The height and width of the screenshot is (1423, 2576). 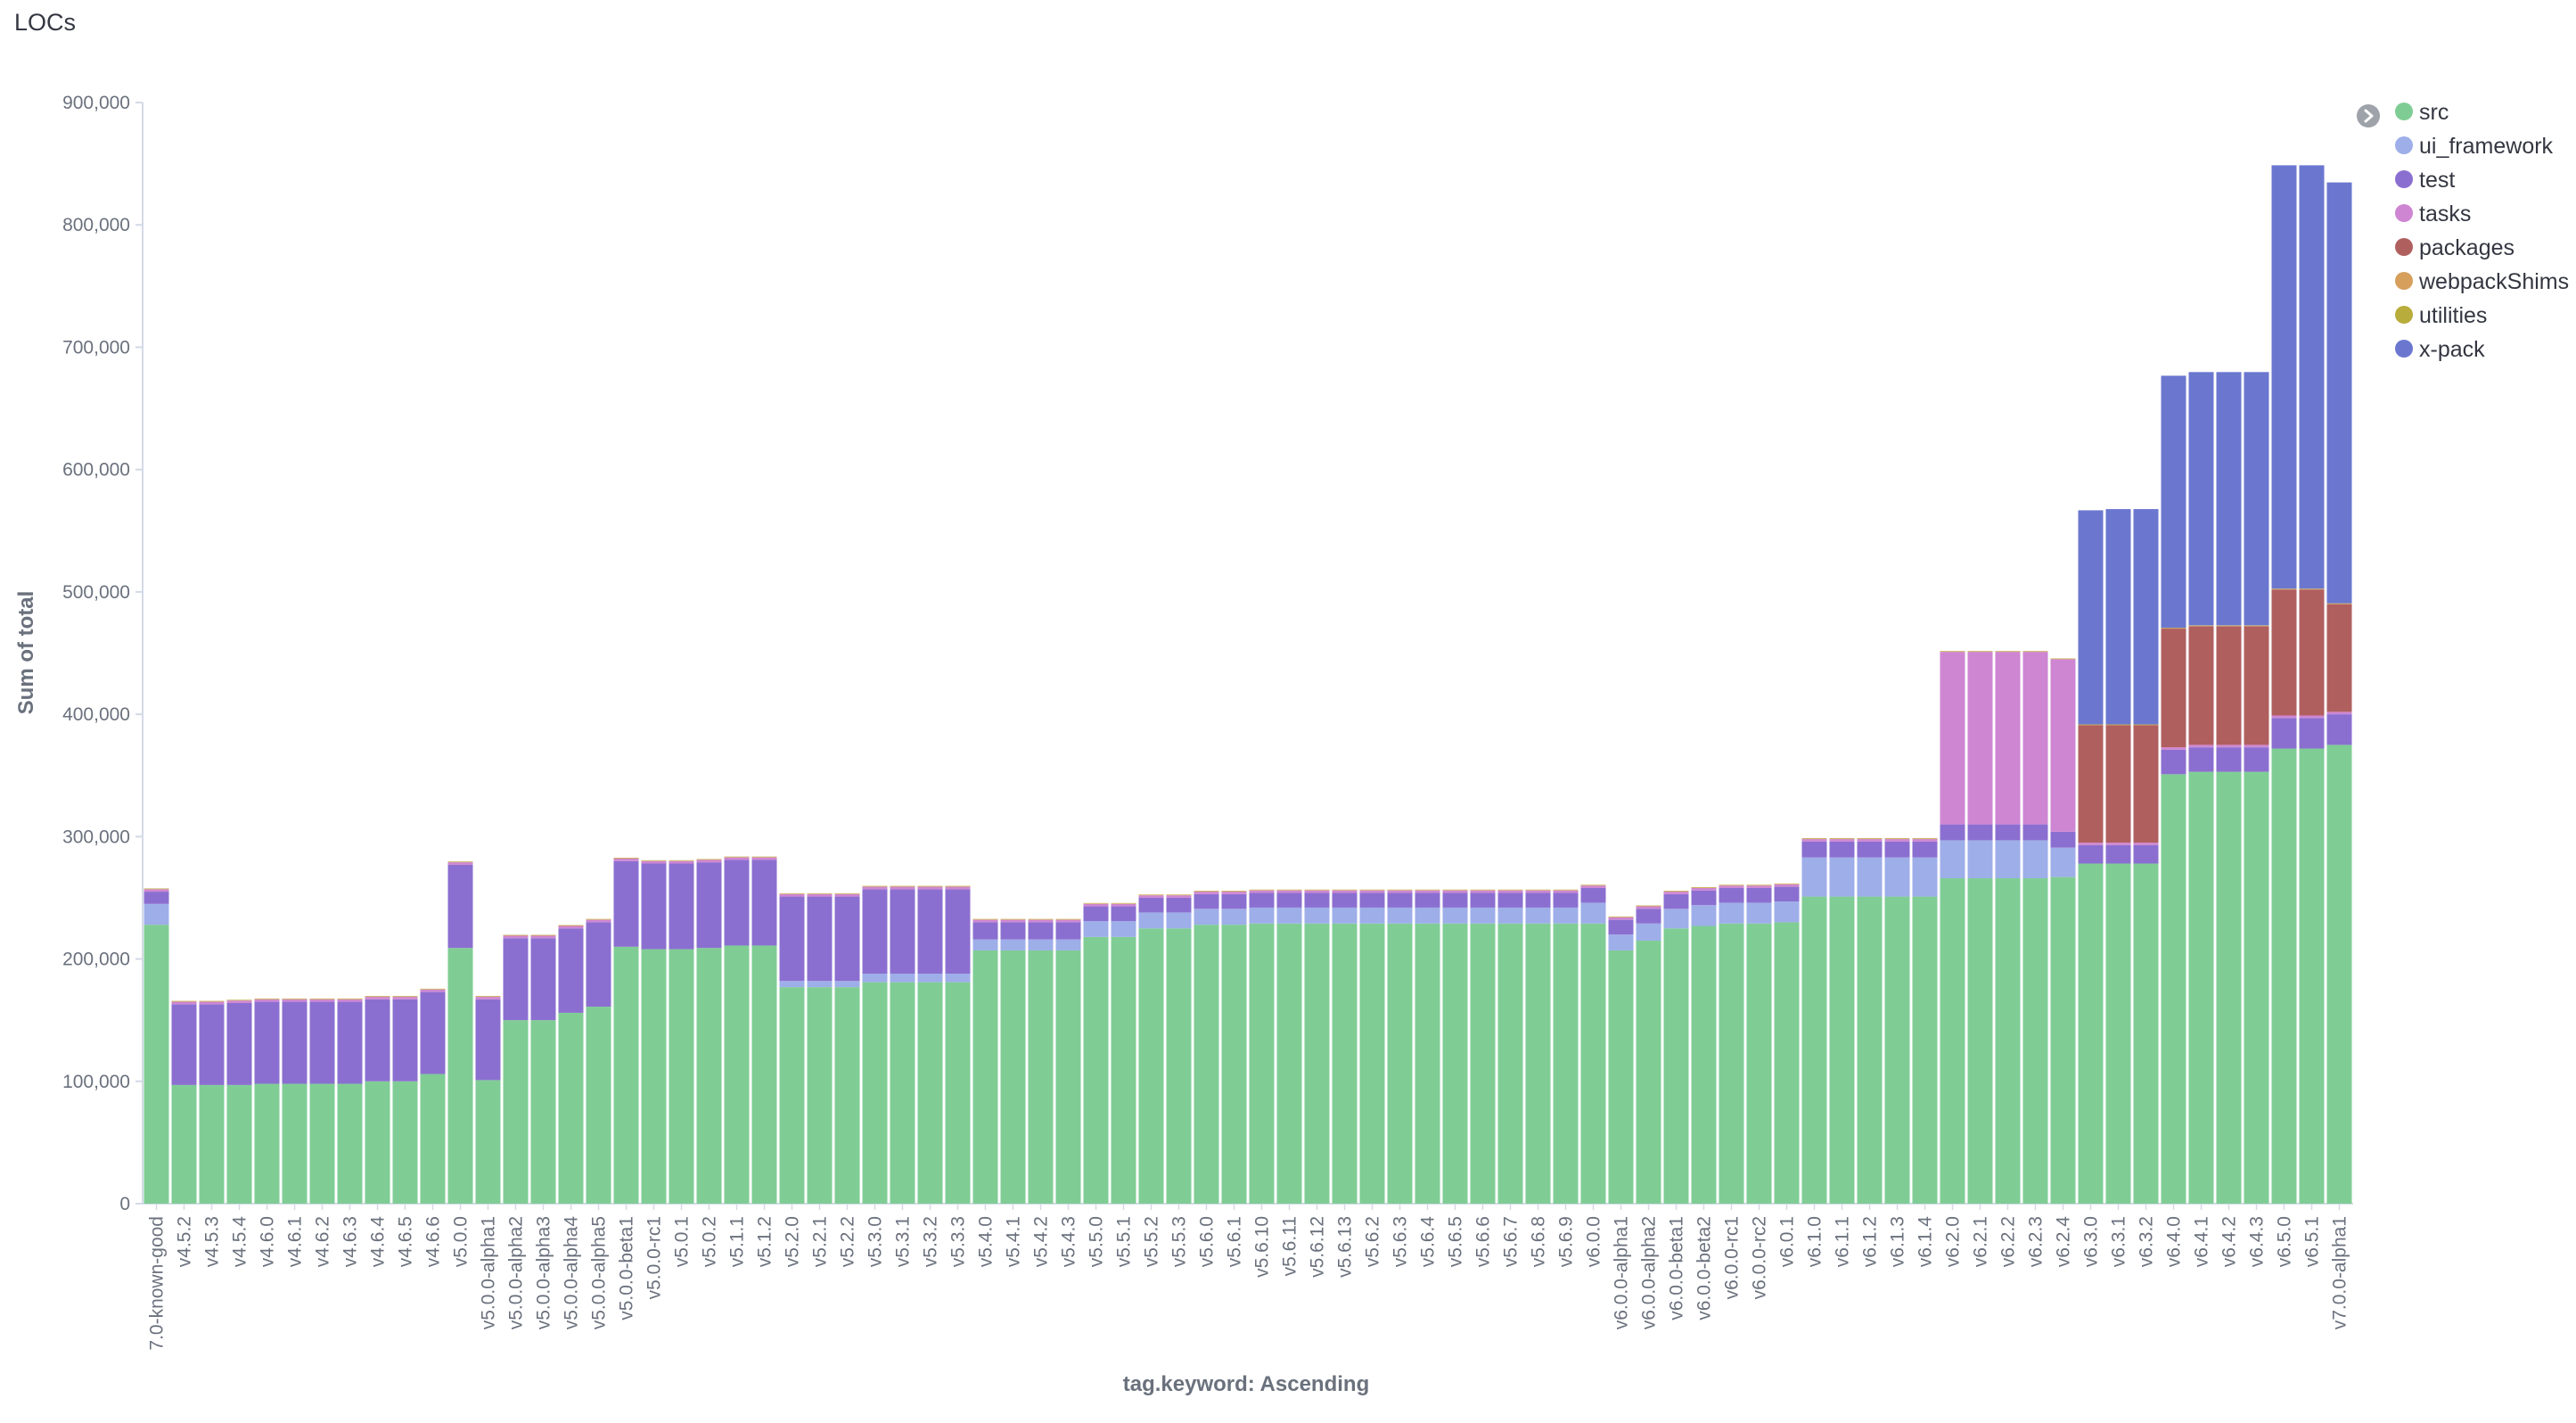 I want to click on bar-test-v5.3.1, so click(x=902, y=932).